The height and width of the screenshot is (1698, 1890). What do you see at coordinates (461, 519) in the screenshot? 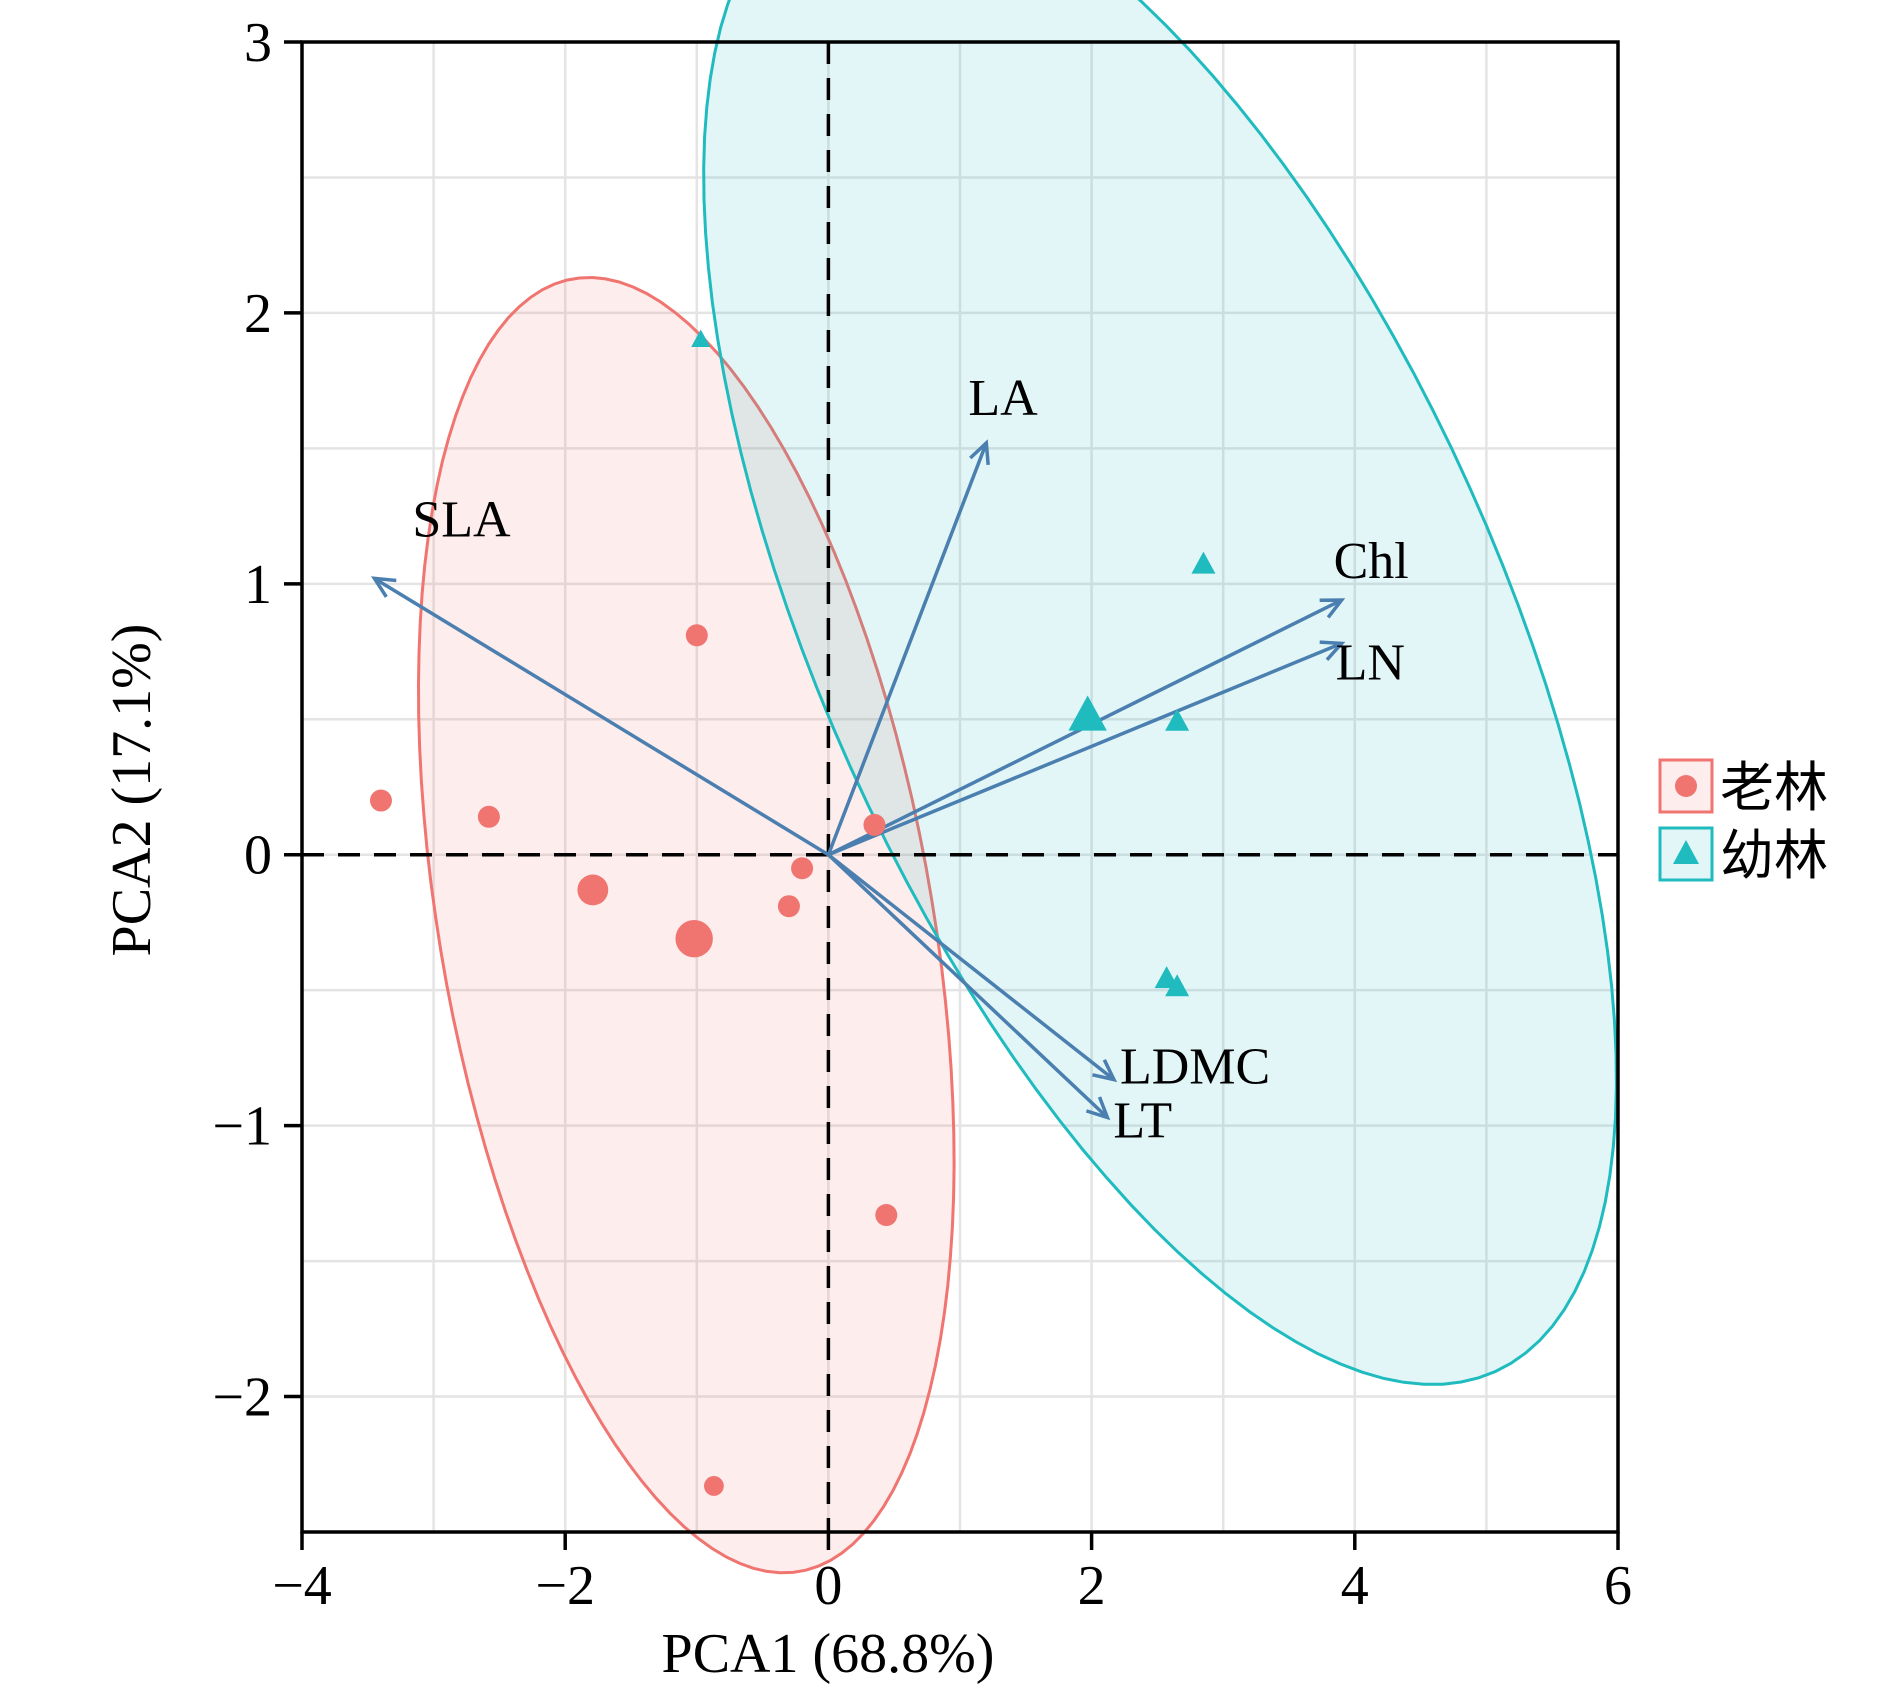
I see `loading-label: SLA` at bounding box center [461, 519].